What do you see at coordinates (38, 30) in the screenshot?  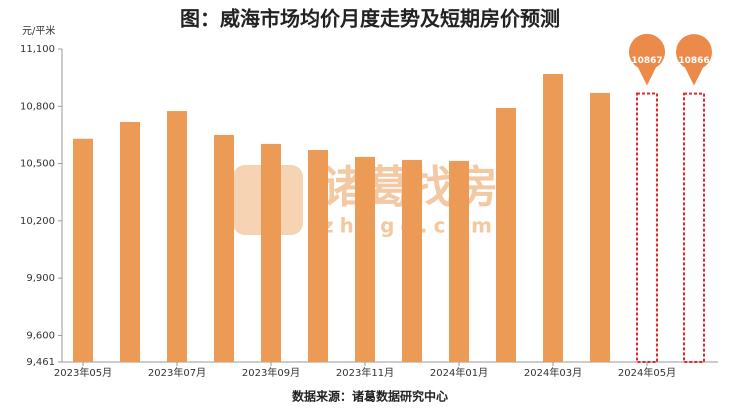 I see `y-unit: 元/平米` at bounding box center [38, 30].